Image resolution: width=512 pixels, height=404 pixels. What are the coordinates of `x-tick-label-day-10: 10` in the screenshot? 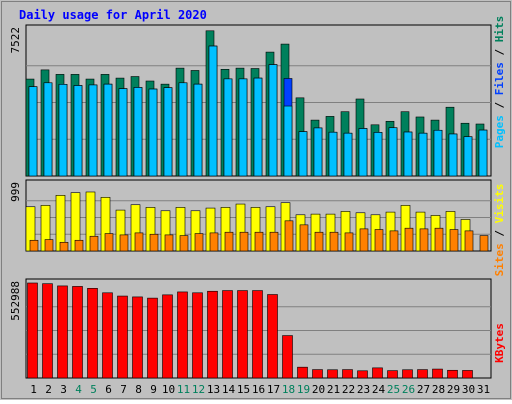 It's located at (168, 389).